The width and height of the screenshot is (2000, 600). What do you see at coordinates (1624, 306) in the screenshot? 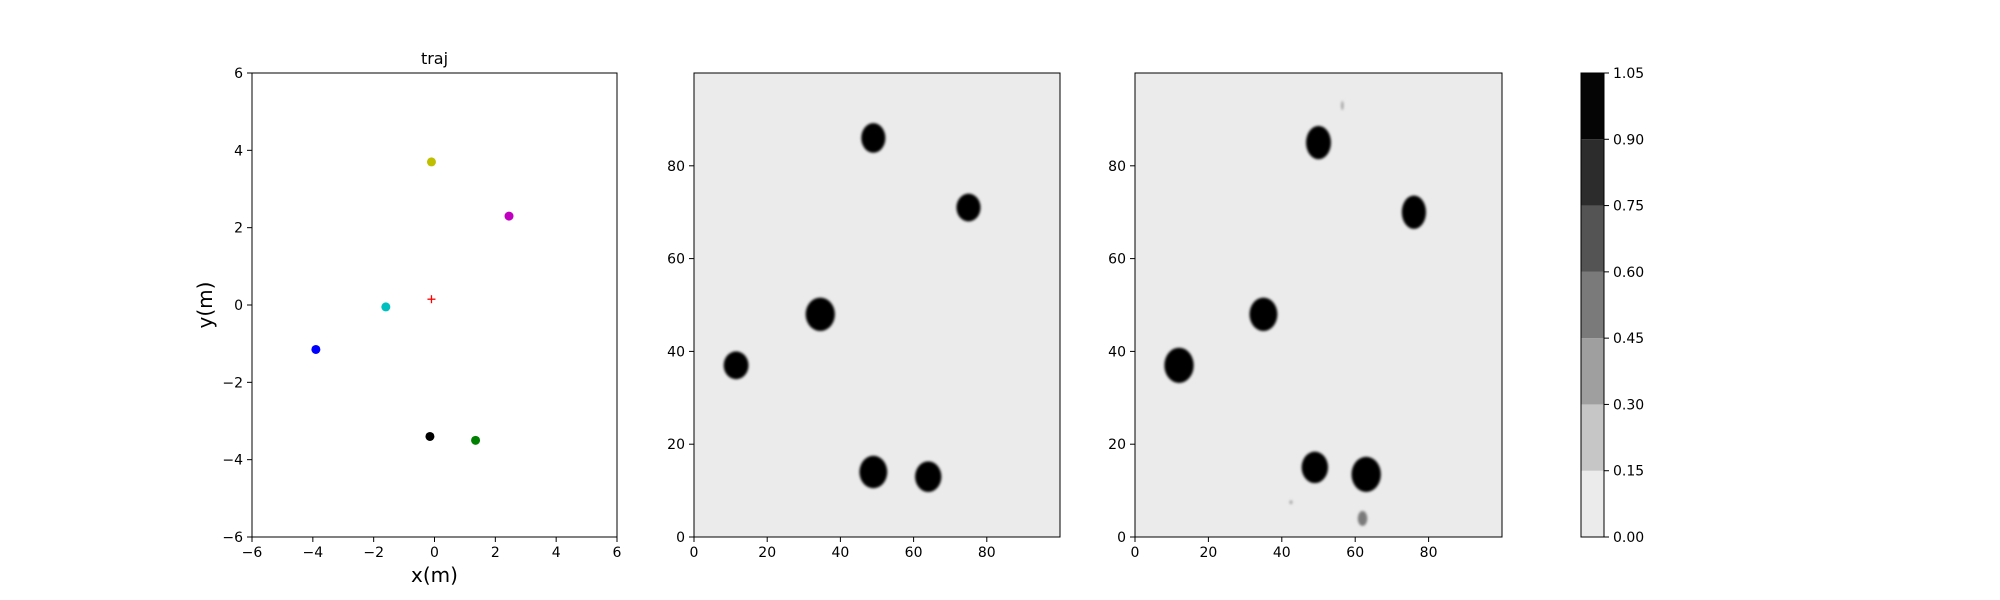
I see `colorbar-ticks: 0.00 0.15 0.30 0.45 0.60 0.75 0.90 1.05` at bounding box center [1624, 306].